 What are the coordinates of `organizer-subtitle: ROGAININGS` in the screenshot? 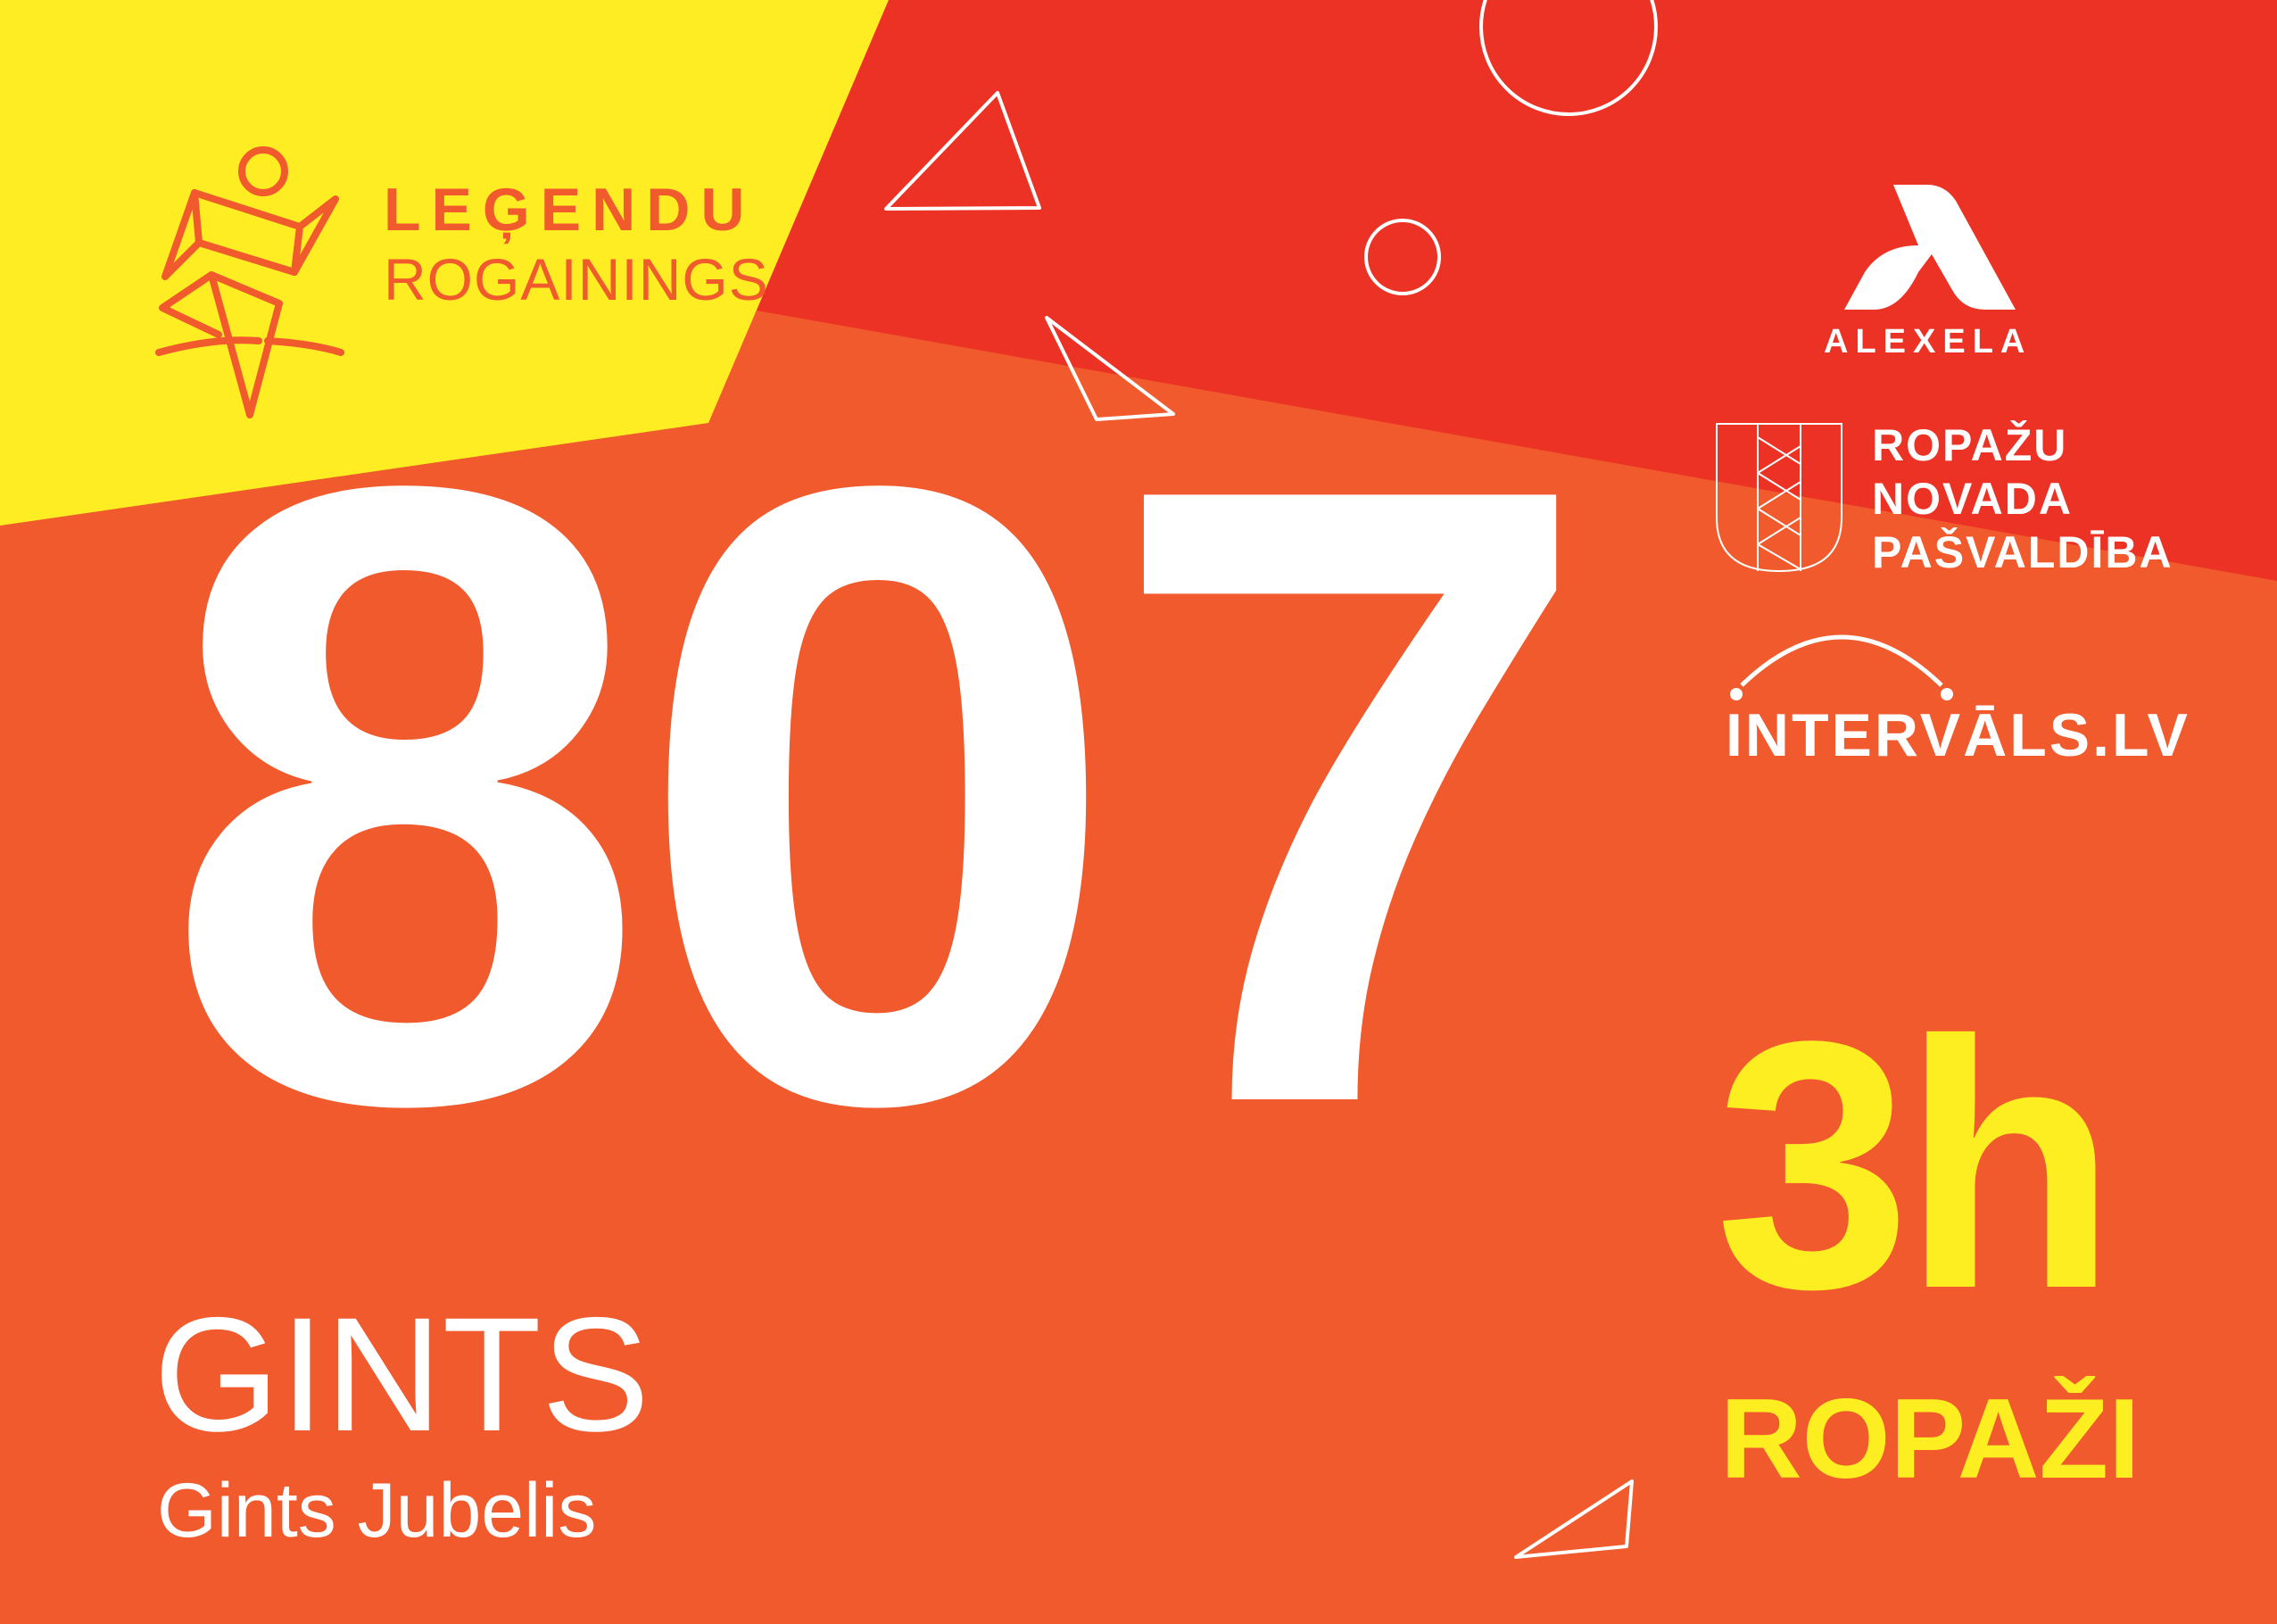 It's located at (576, 279).